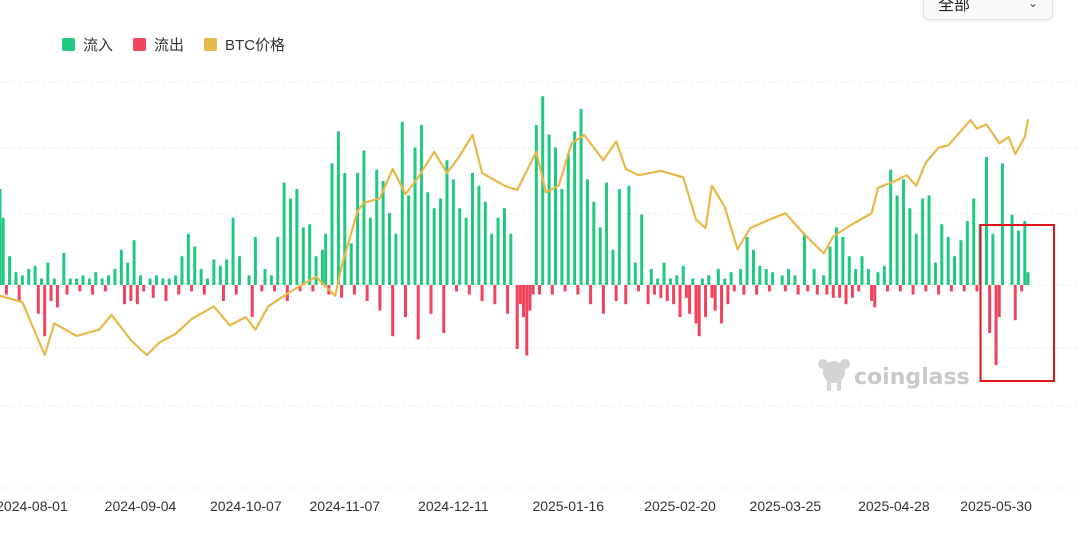  What do you see at coordinates (87, 44) in the screenshot?
I see `legend-item-inflow: 流入` at bounding box center [87, 44].